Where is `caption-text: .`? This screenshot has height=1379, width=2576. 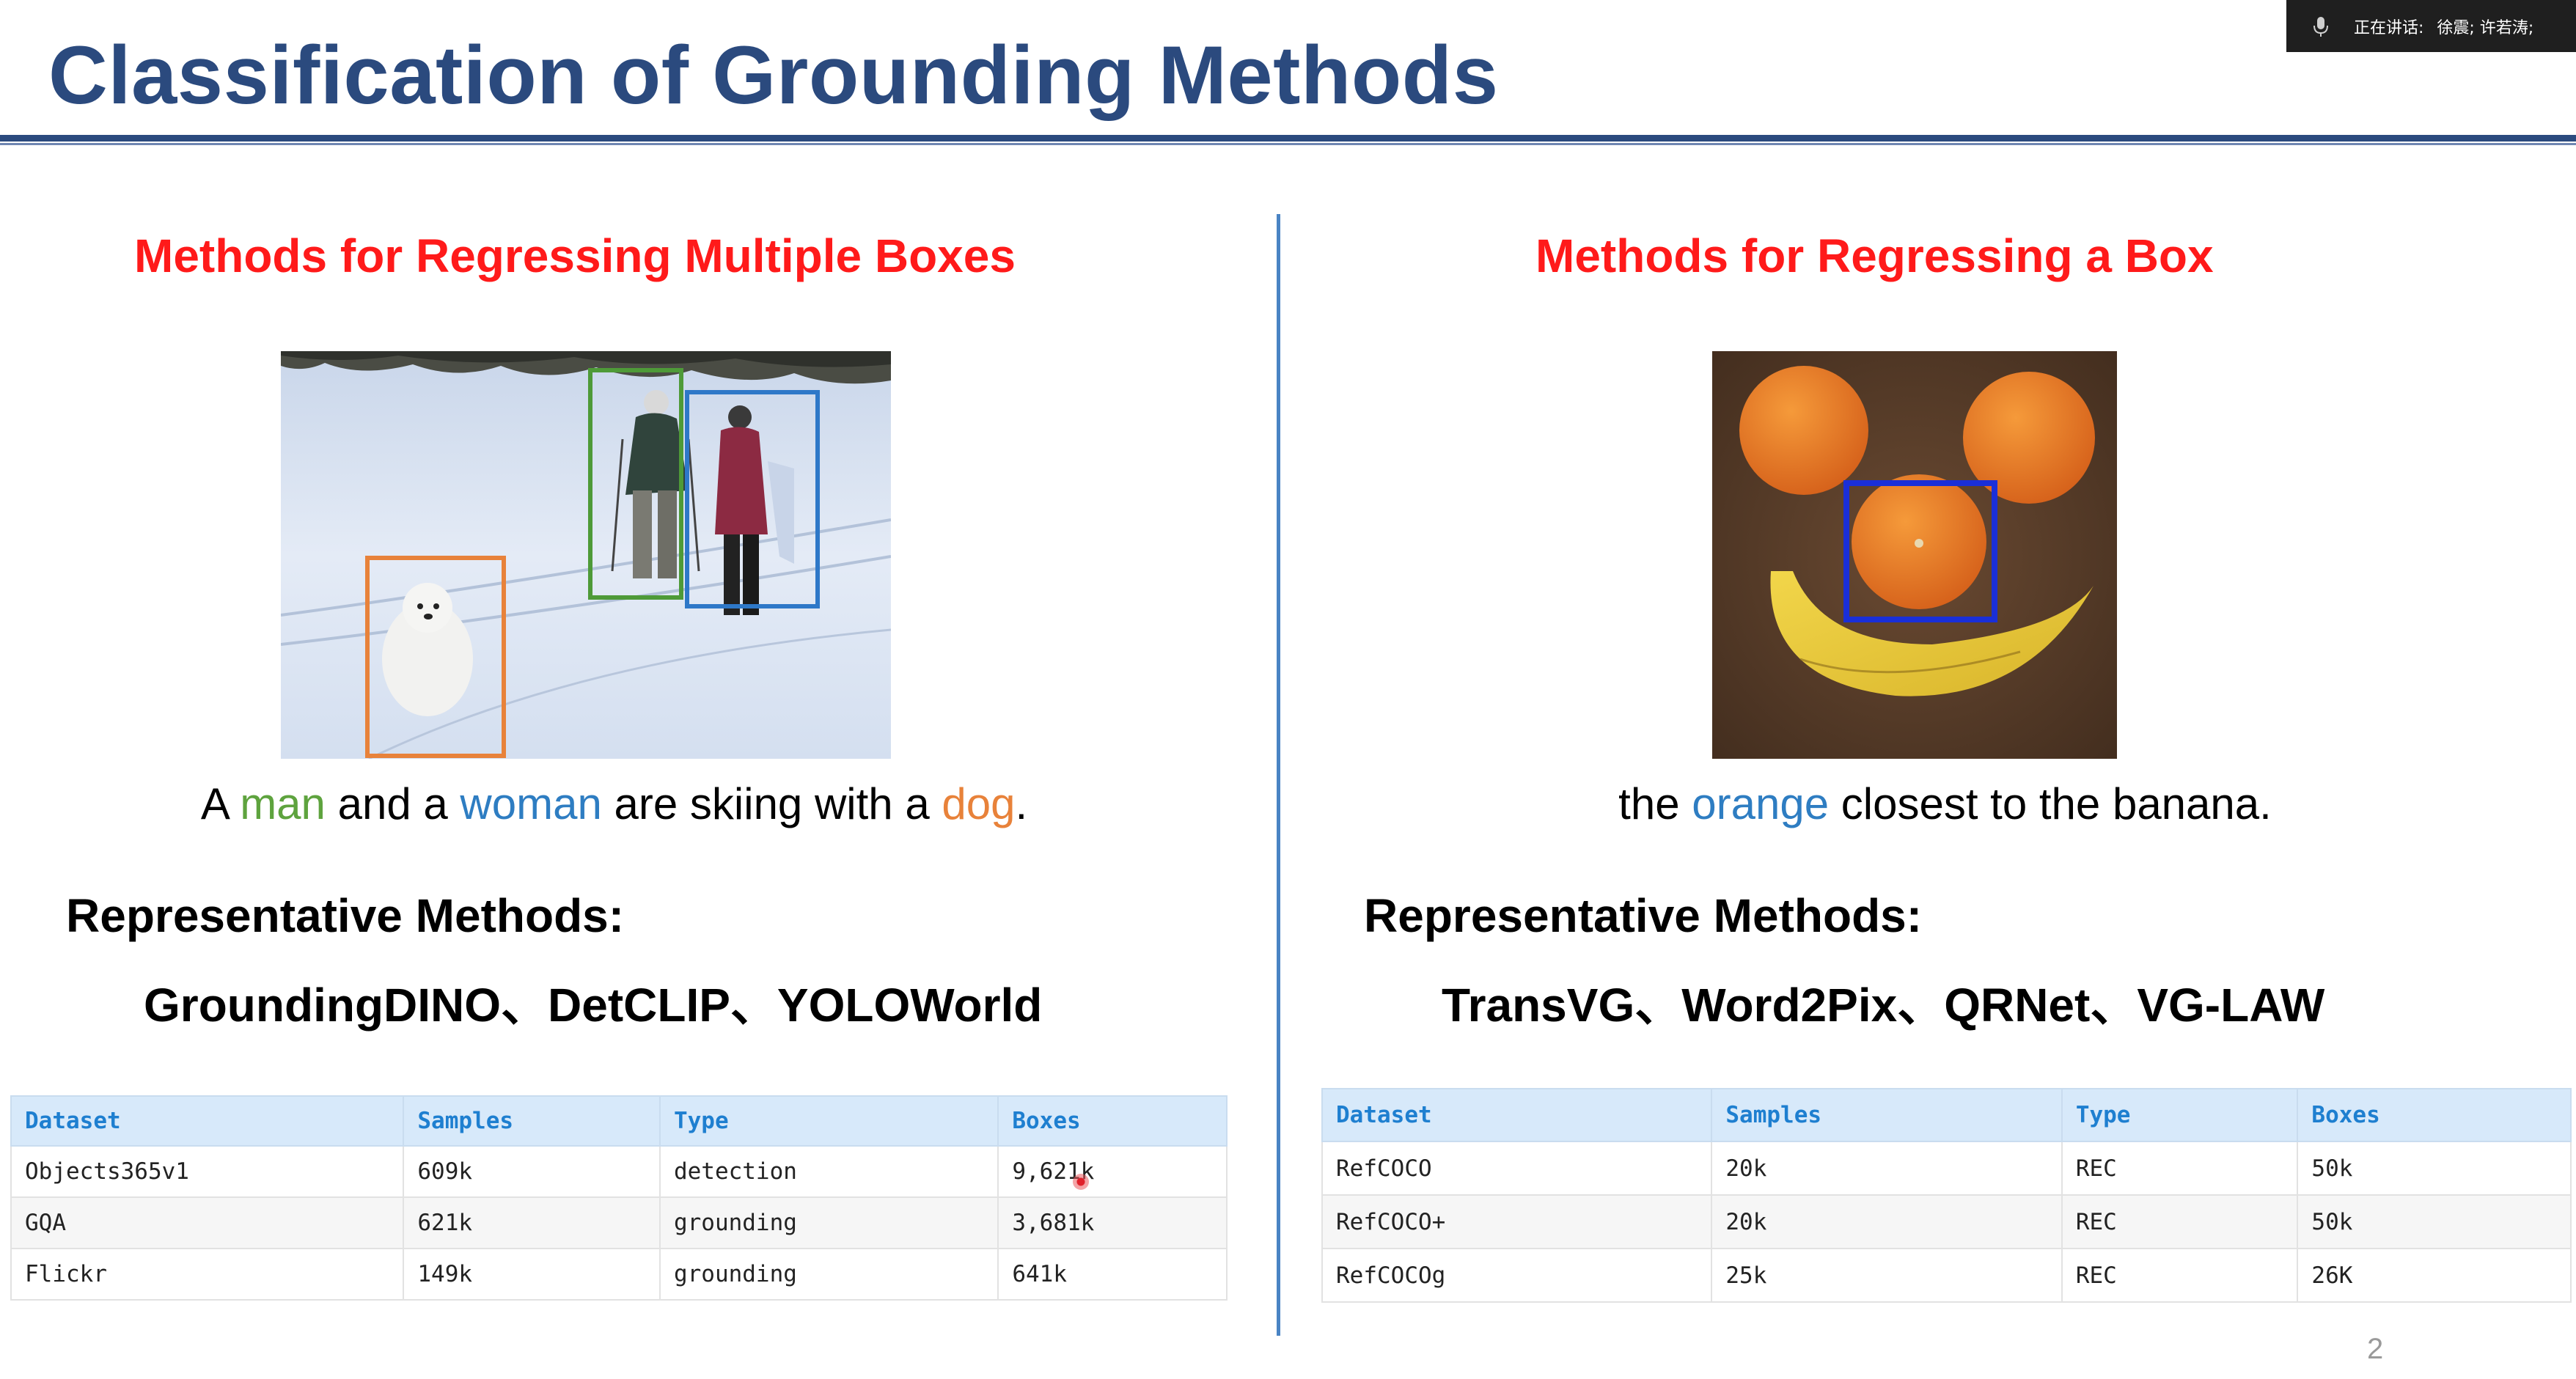 caption-text: . is located at coordinates (1021, 804).